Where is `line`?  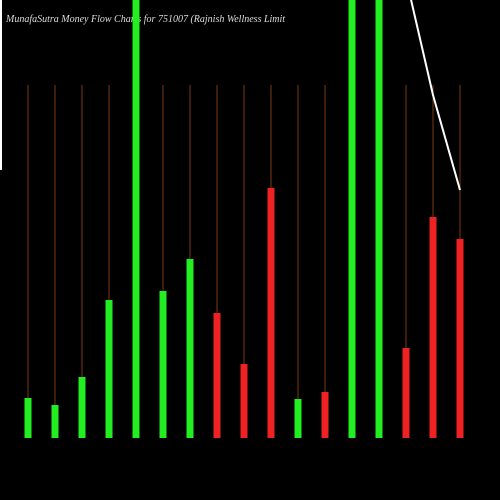
line is located at coordinates (435, 95).